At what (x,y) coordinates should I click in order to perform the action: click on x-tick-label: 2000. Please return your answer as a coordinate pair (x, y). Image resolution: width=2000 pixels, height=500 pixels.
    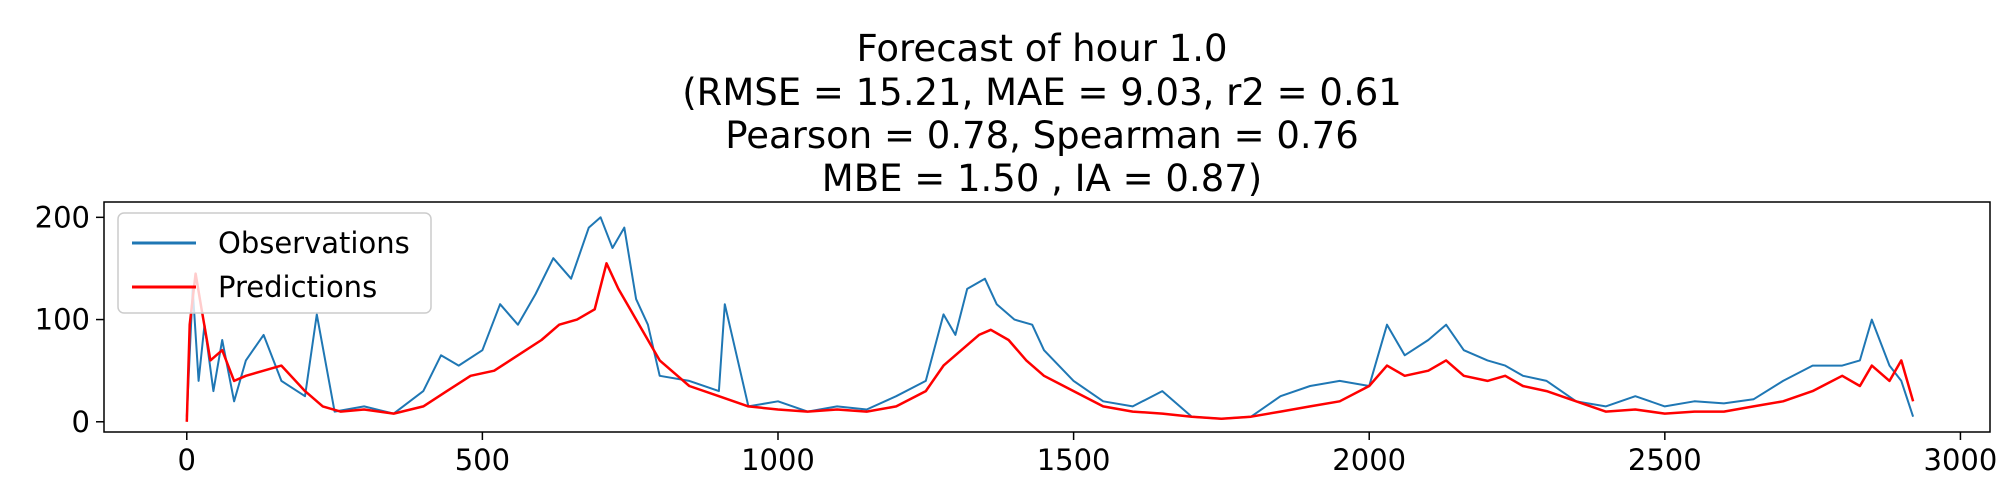
    Looking at the image, I should click on (1369, 460).